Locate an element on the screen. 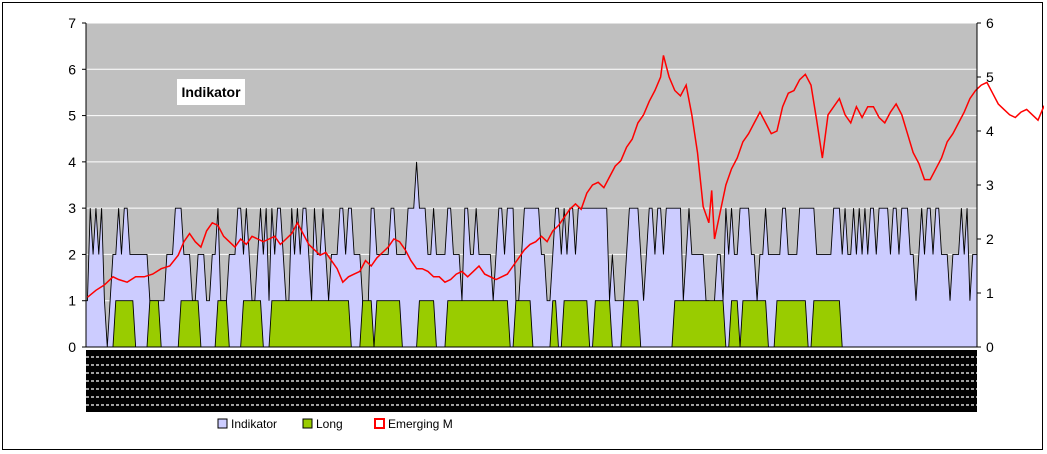  y-right-tick-label: 2 is located at coordinates (990, 239).